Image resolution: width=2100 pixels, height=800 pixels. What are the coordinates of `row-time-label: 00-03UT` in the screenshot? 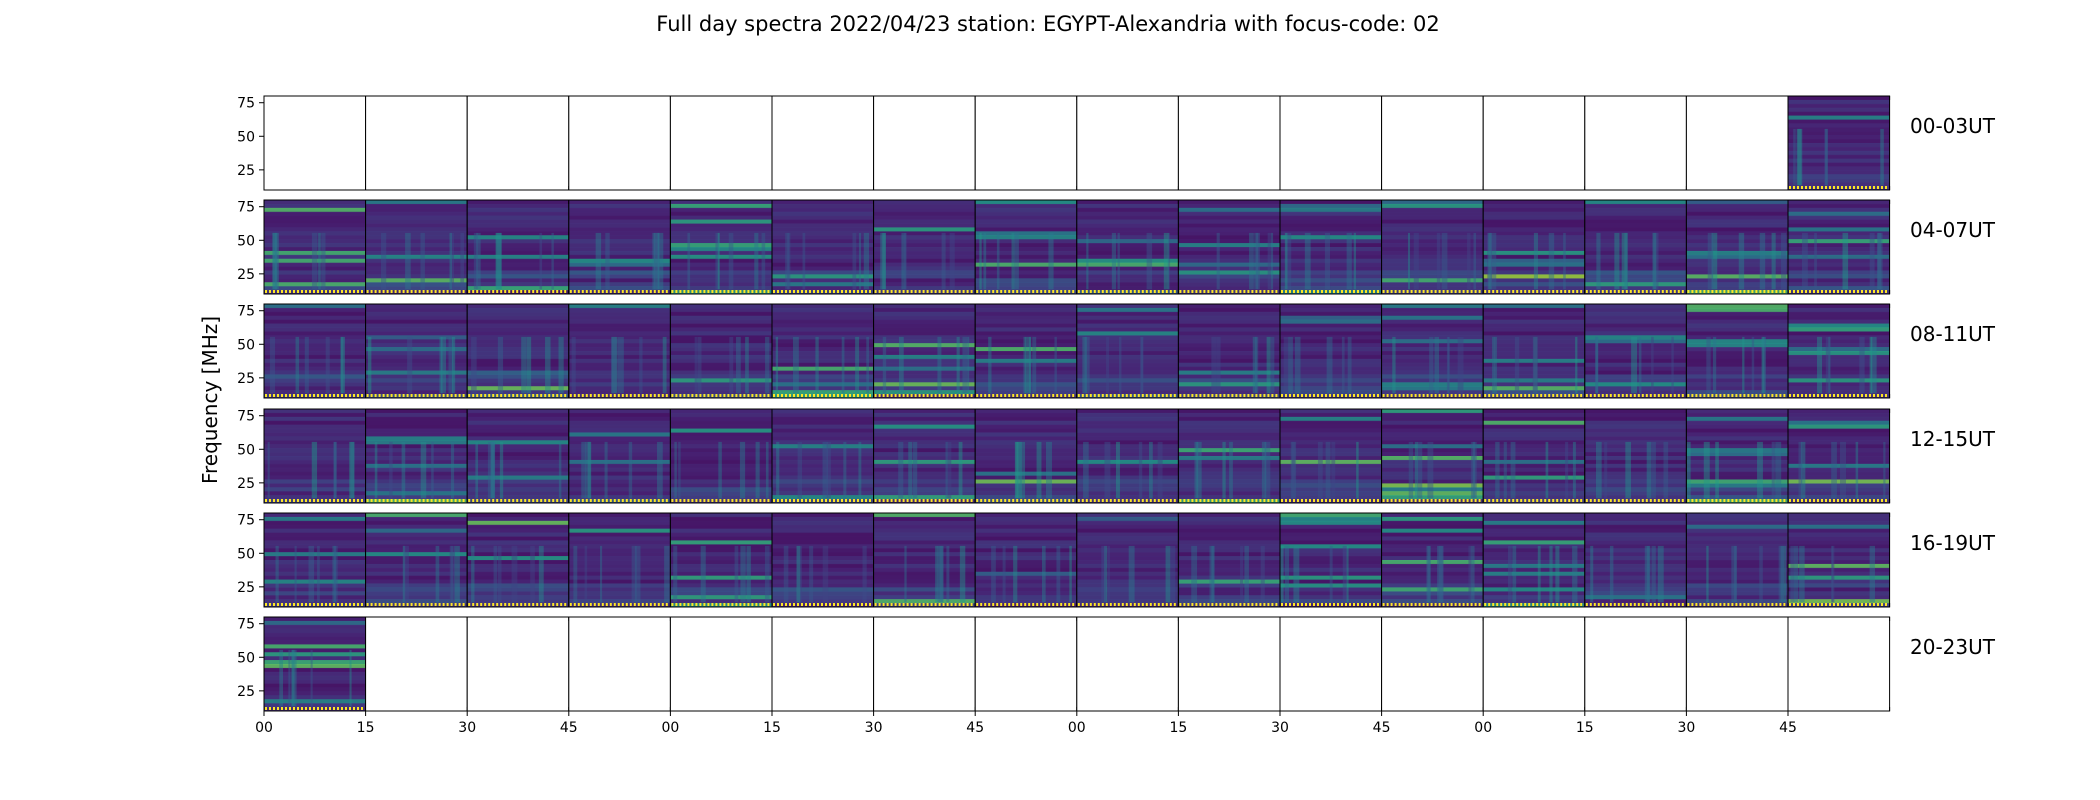 It's located at (1953, 126).